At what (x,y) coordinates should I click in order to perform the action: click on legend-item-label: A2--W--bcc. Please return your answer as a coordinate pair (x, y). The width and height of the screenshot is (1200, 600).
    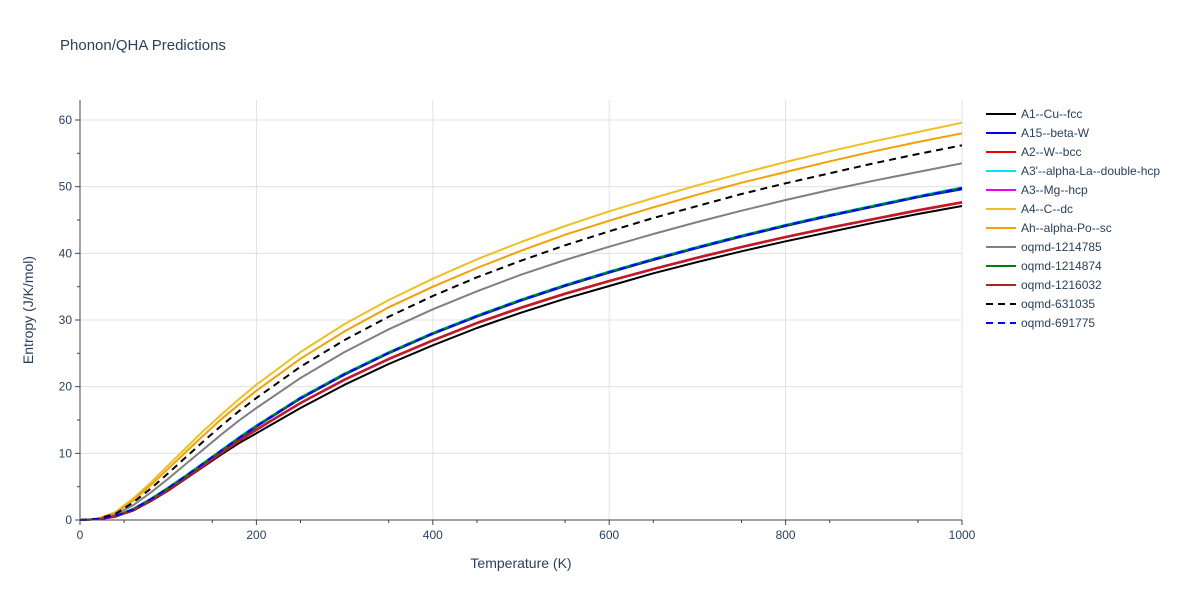
    Looking at the image, I should click on (1051, 152).